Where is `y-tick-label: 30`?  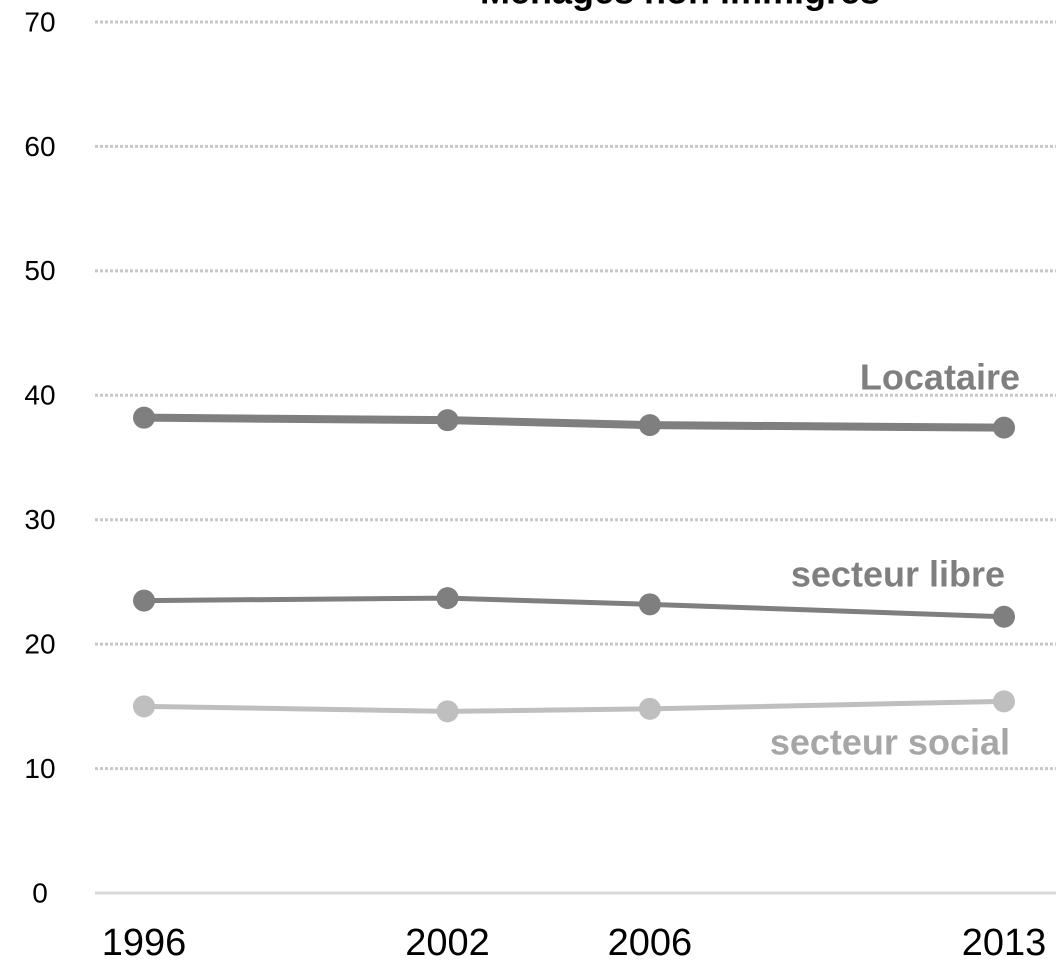 y-tick-label: 30 is located at coordinates (39, 519).